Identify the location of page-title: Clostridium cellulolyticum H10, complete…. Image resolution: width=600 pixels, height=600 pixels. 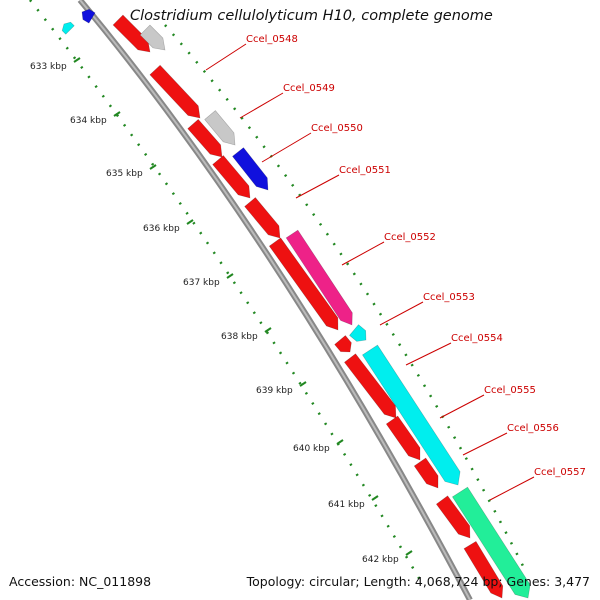
(311, 16).